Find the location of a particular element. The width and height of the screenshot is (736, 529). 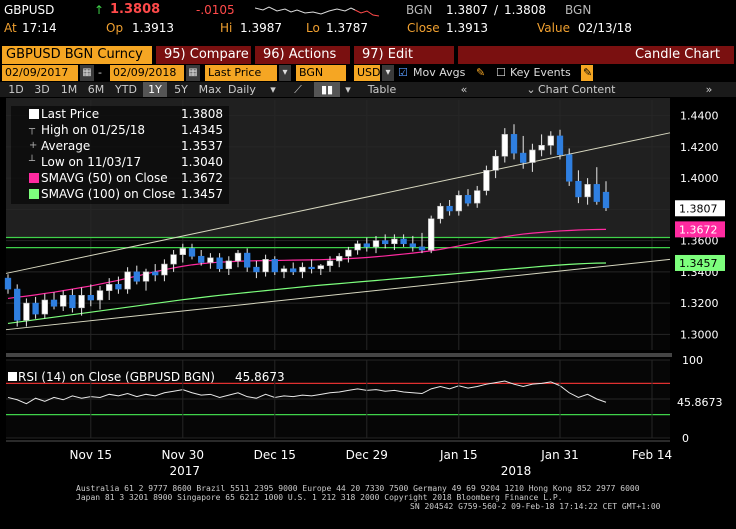

date-tick-label: Nov 30 is located at coordinates (183, 455).